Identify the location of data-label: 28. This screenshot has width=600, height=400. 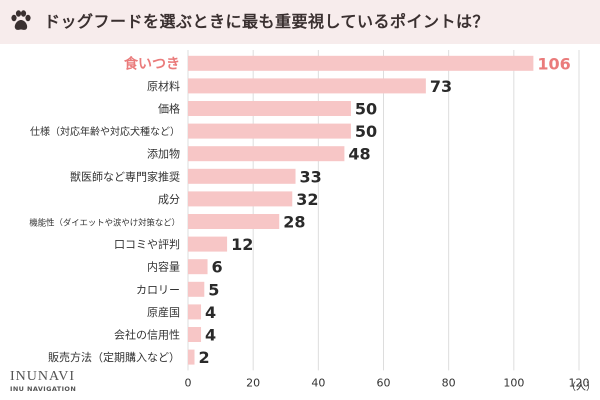
(294, 222).